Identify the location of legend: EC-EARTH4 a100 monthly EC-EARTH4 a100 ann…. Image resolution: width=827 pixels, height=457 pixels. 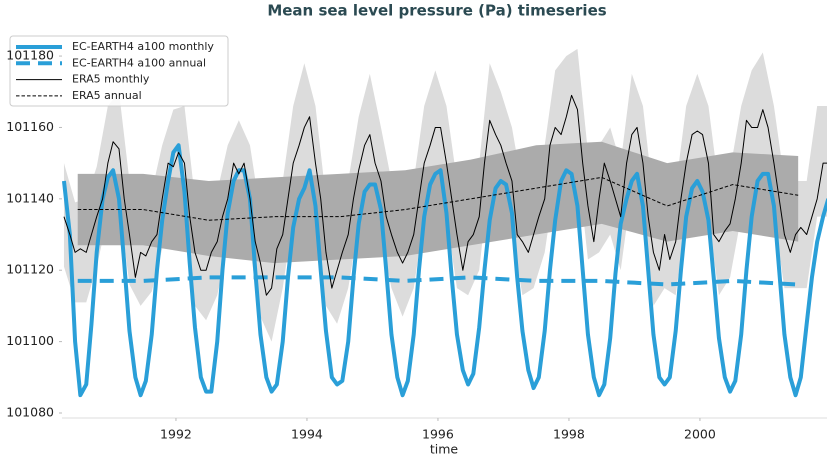
(119, 71).